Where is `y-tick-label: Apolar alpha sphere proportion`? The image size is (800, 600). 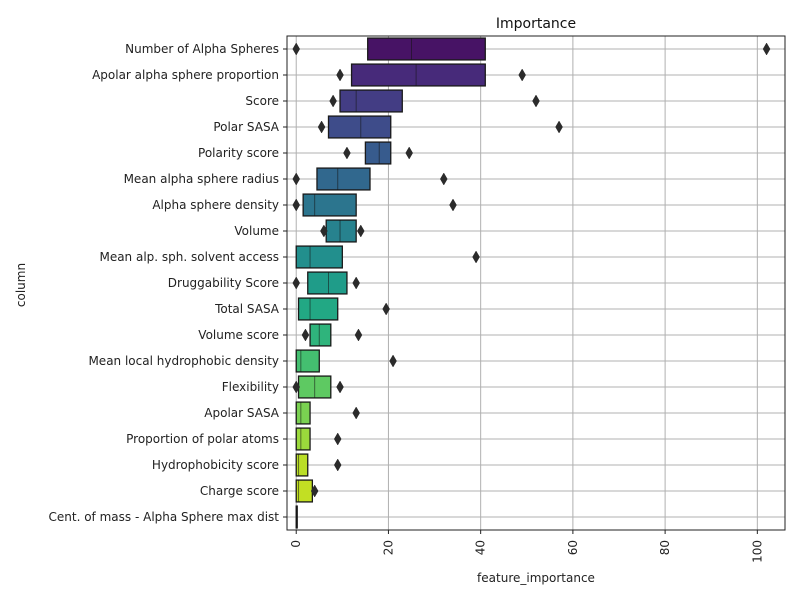 y-tick-label: Apolar alpha sphere proportion is located at coordinates (185, 75).